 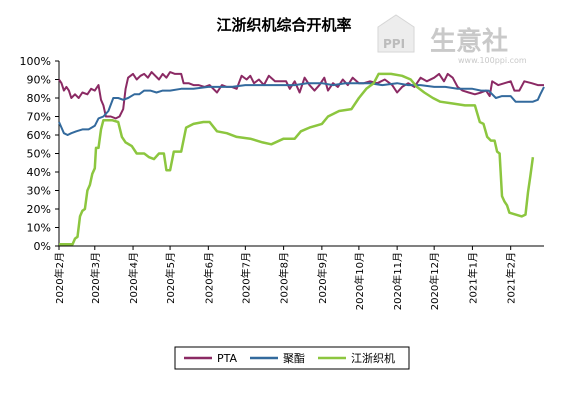 What do you see at coordinates (39, 98) in the screenshot?
I see `y-tick-label: 80%` at bounding box center [39, 98].